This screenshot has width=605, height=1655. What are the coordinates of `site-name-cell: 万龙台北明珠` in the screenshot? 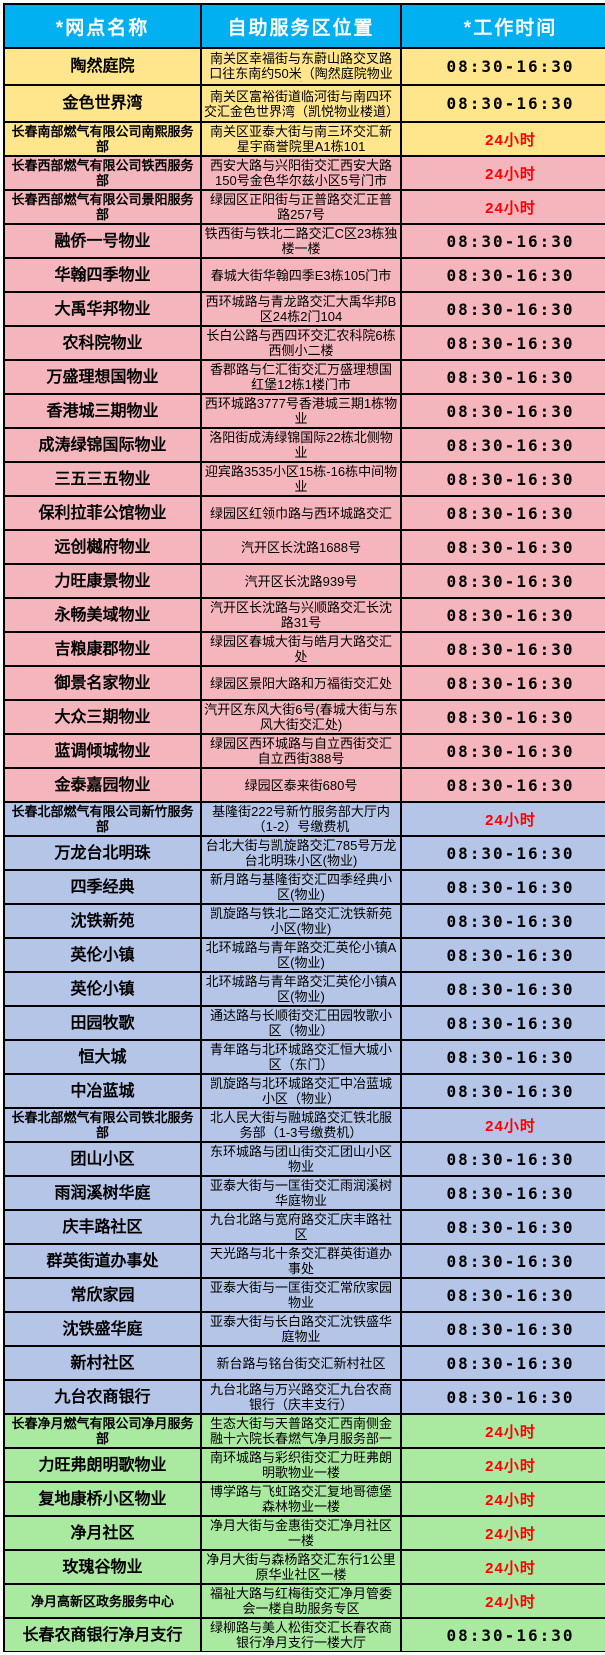 It's located at (102, 853).